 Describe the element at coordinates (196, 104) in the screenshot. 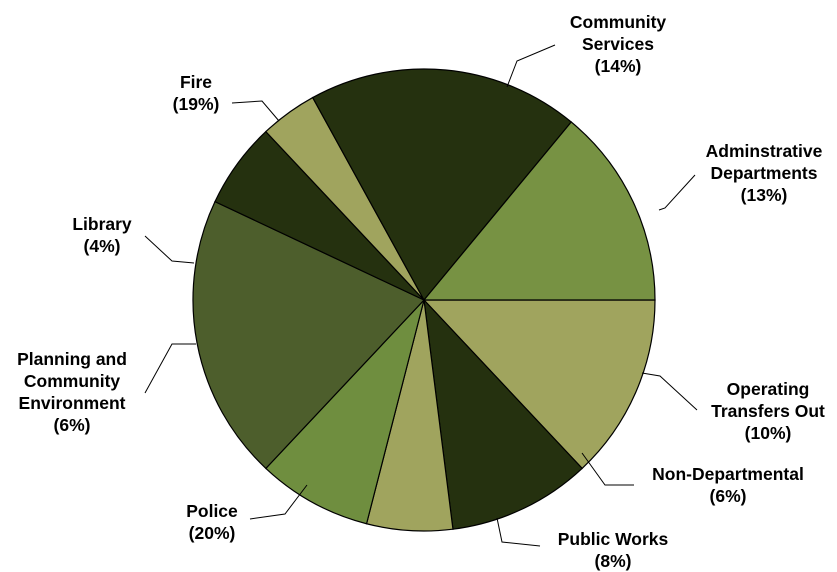

I see `slice-percent-label: (19%)` at that location.